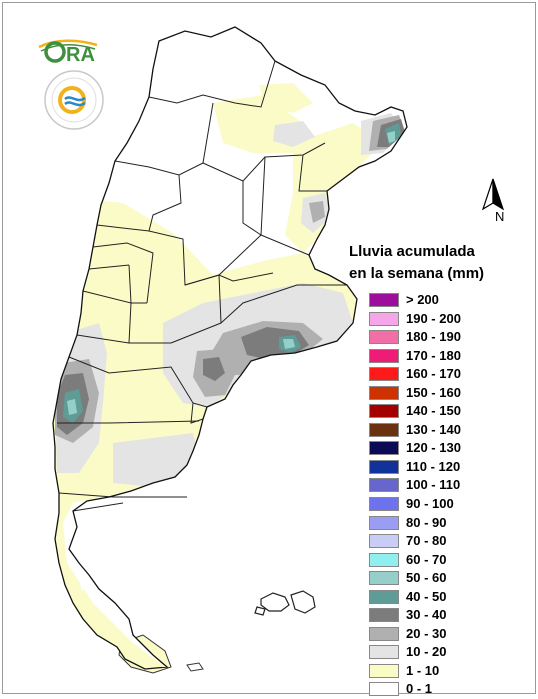 This screenshot has width=538, height=699. I want to click on legend-item: 100 - 110, so click(449, 485).